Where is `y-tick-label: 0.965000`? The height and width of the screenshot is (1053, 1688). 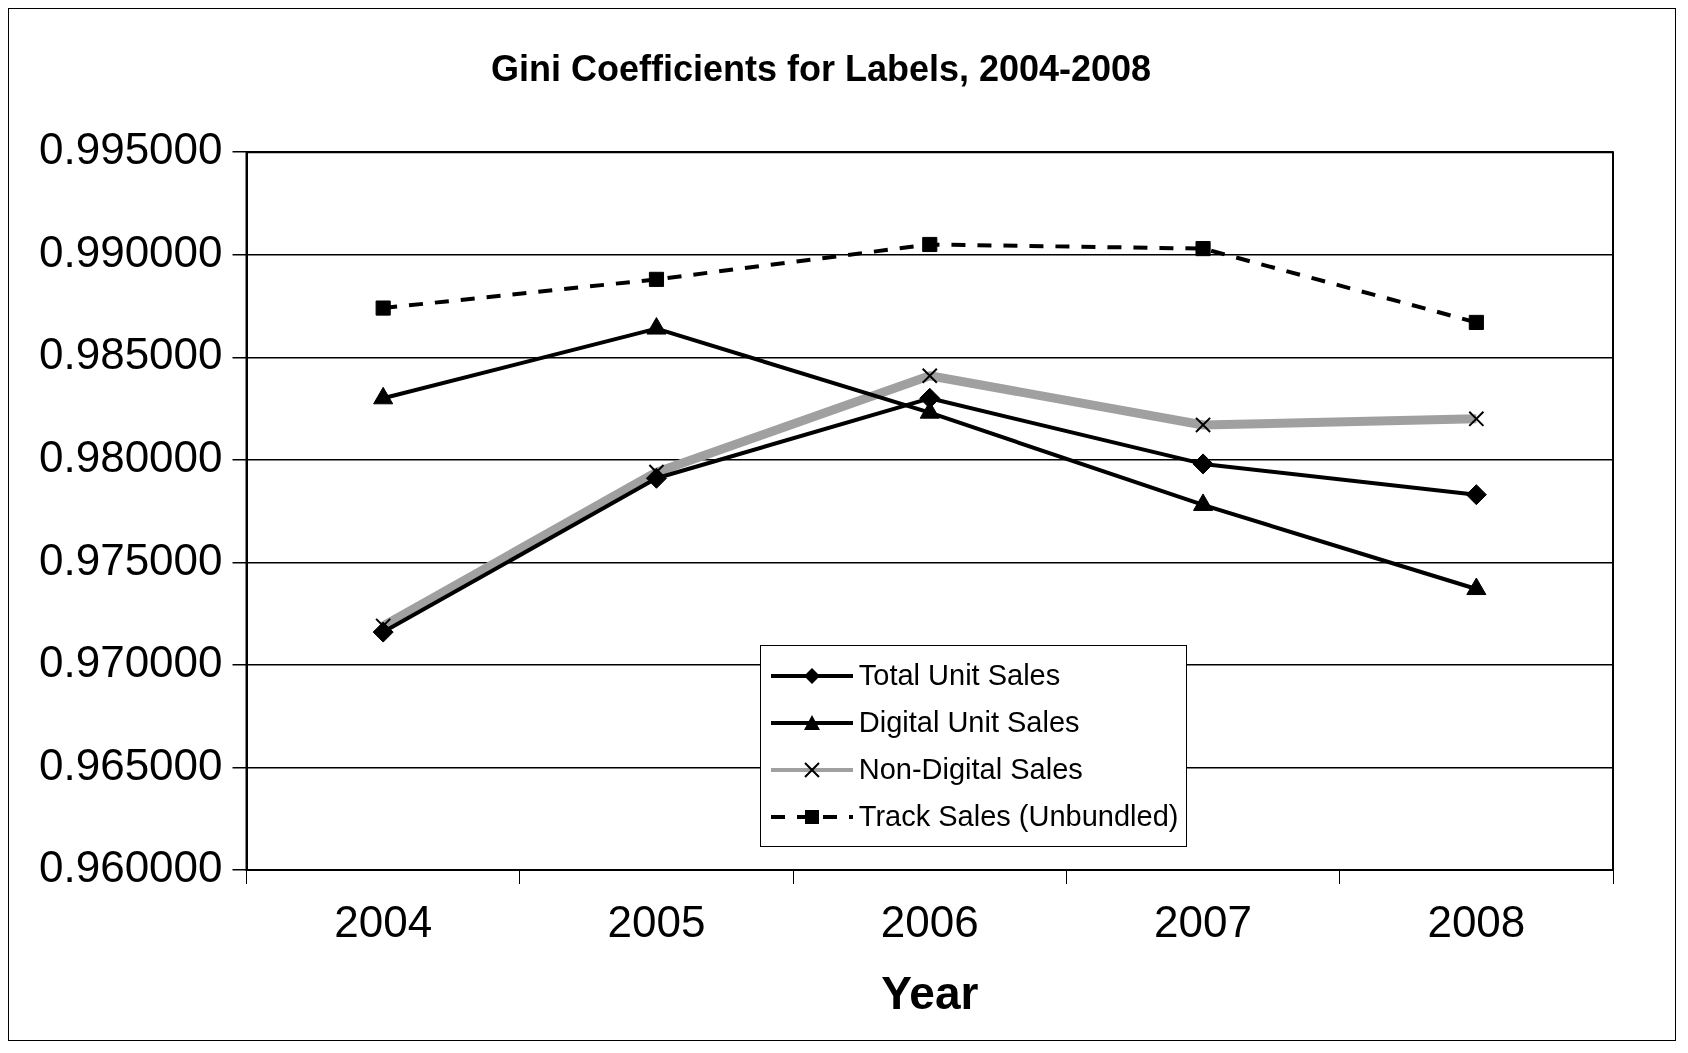
y-tick-label: 0.965000 is located at coordinates (130, 764).